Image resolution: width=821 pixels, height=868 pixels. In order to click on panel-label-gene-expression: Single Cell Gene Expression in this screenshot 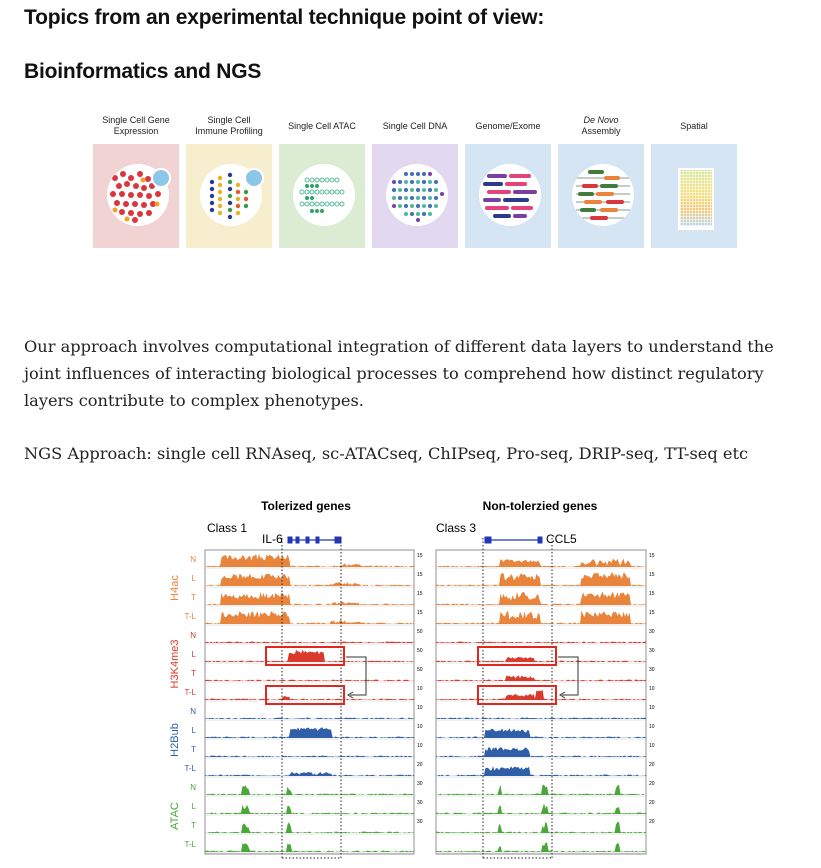, I will do `click(136, 125)`.